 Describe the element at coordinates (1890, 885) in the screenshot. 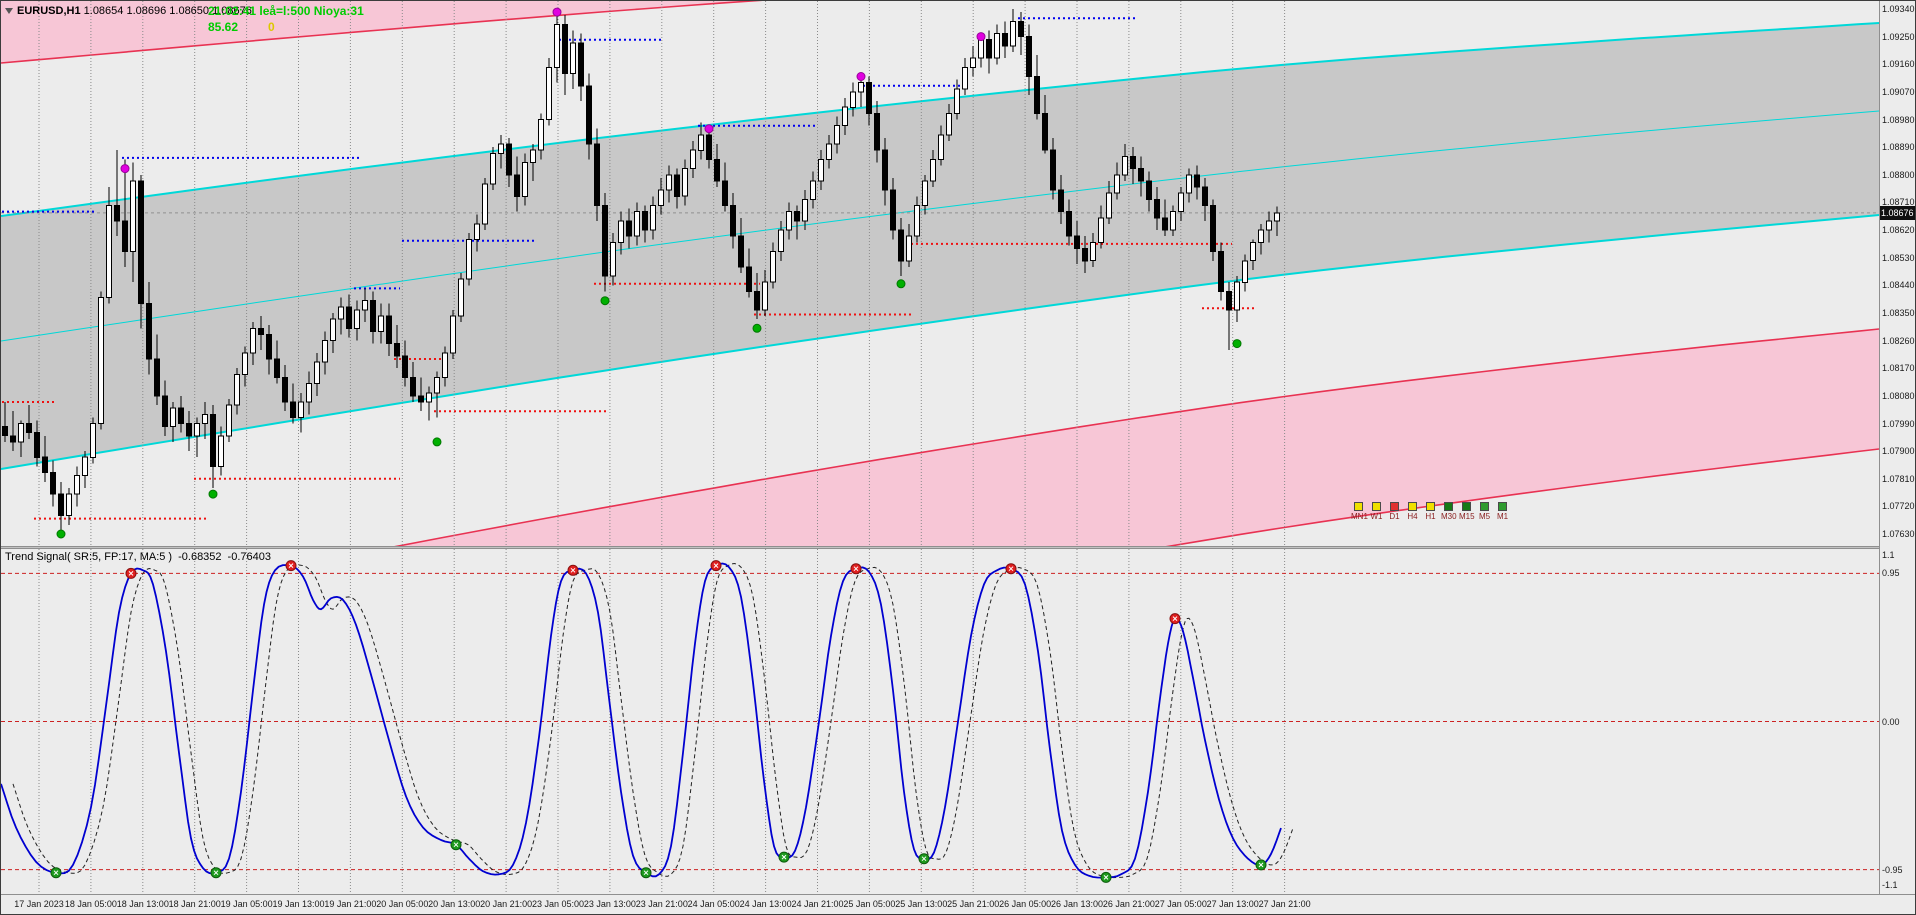

I see `indicator-axis-label: -1.1` at that location.